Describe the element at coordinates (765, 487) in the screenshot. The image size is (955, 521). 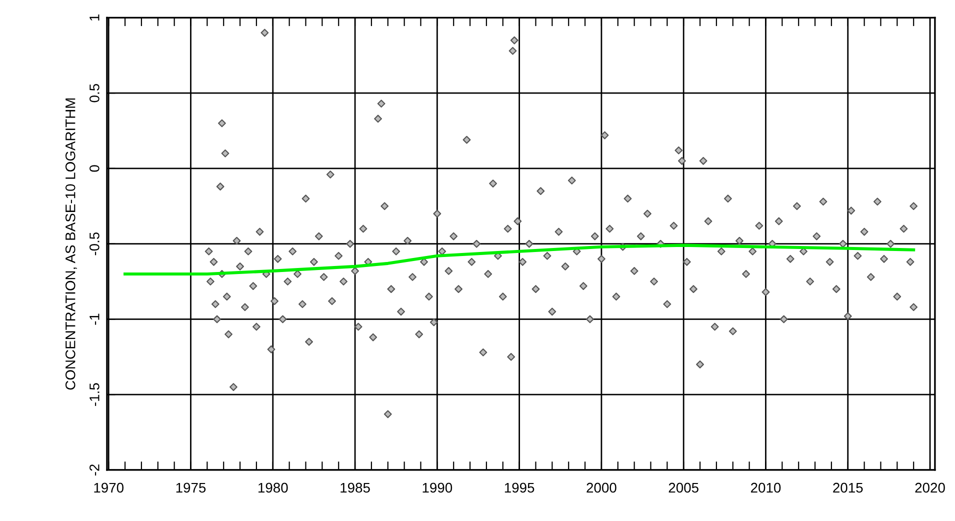
I see `x-tick-label: 2010` at that location.